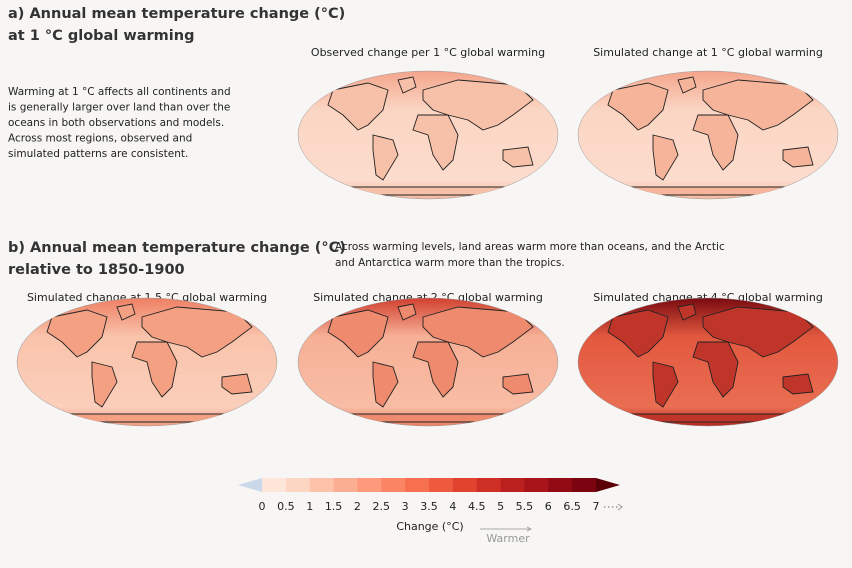  What do you see at coordinates (572, 506) in the screenshot?
I see `colorbar-label: 6.5` at bounding box center [572, 506].